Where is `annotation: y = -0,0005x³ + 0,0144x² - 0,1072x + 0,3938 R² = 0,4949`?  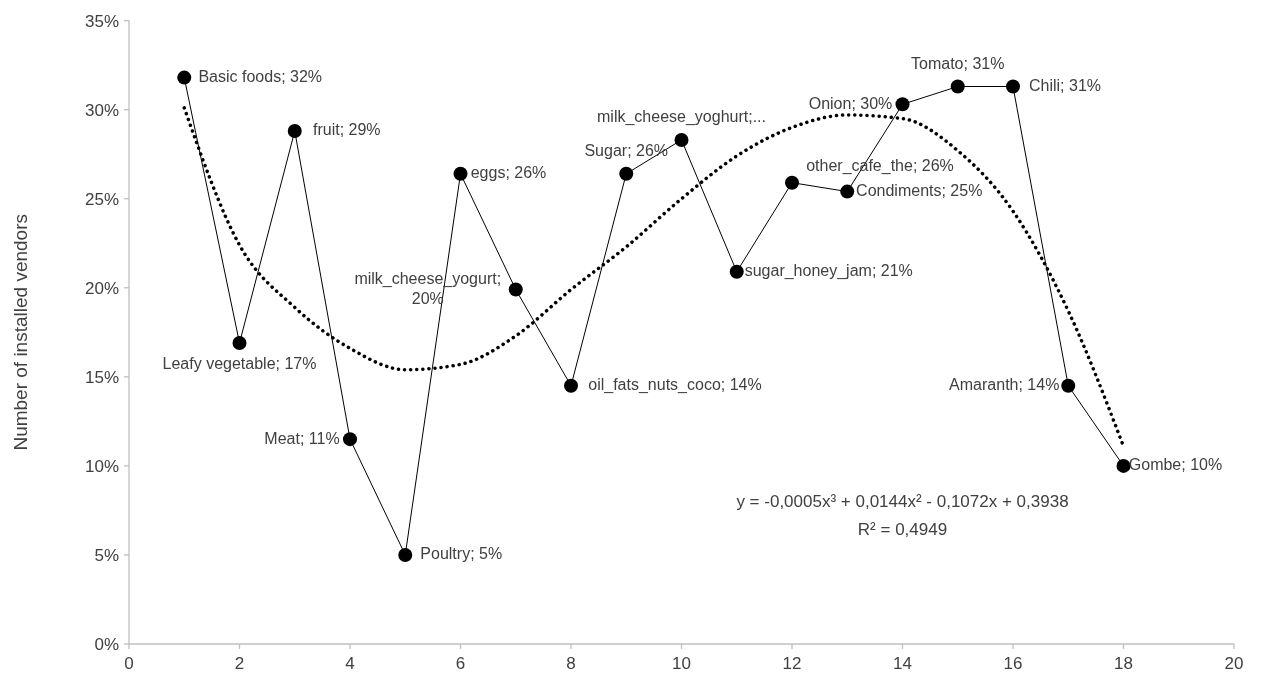
annotation: y = -0,0005x³ + 0,0144x² - 0,1072x + 0,3938 R² = 0,4949 is located at coordinates (902, 515).